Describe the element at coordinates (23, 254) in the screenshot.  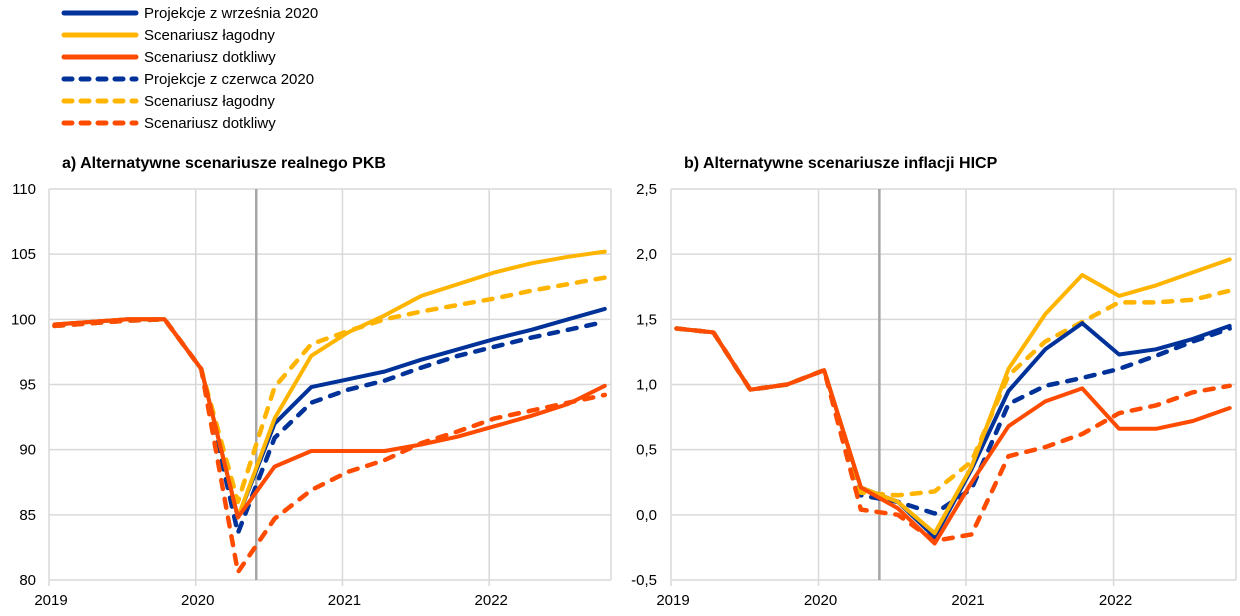
I see `y-tick-label: 105` at that location.